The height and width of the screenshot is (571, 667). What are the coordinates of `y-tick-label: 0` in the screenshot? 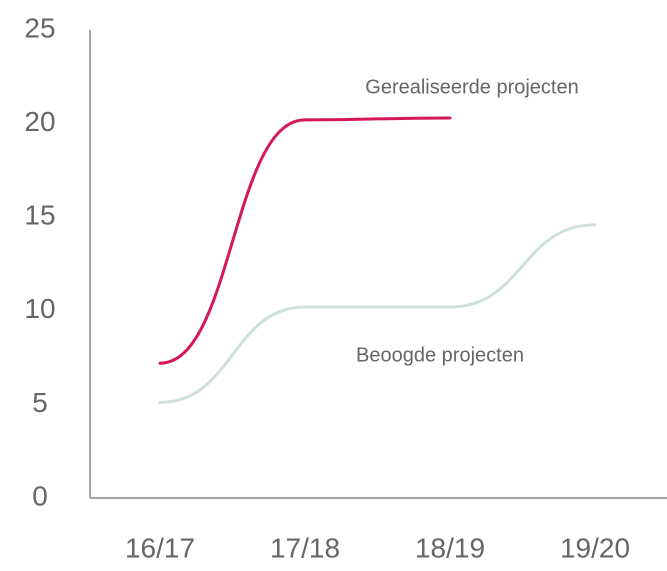 It's located at (40, 495).